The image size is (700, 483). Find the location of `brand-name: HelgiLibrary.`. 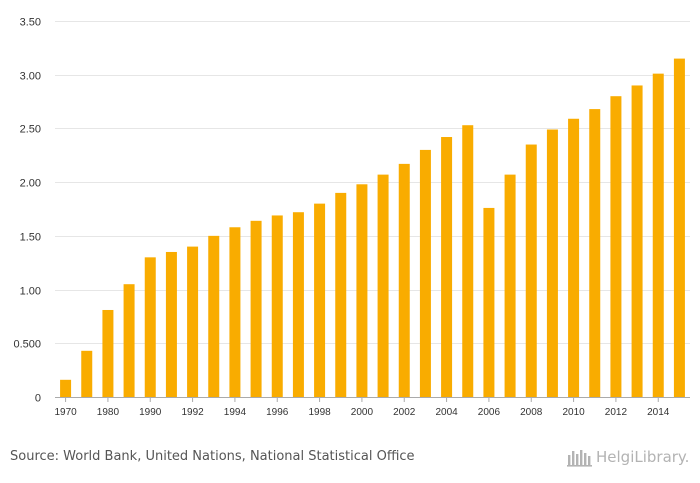

brand-name: HelgiLibrary. is located at coordinates (643, 457).